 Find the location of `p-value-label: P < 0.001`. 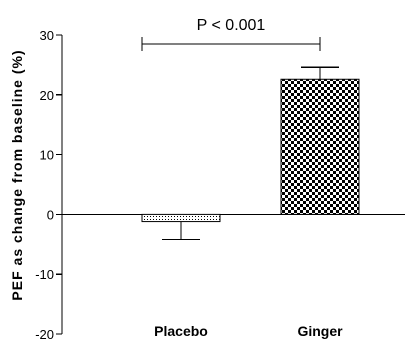

p-value-label: P < 0.001 is located at coordinates (231, 25).